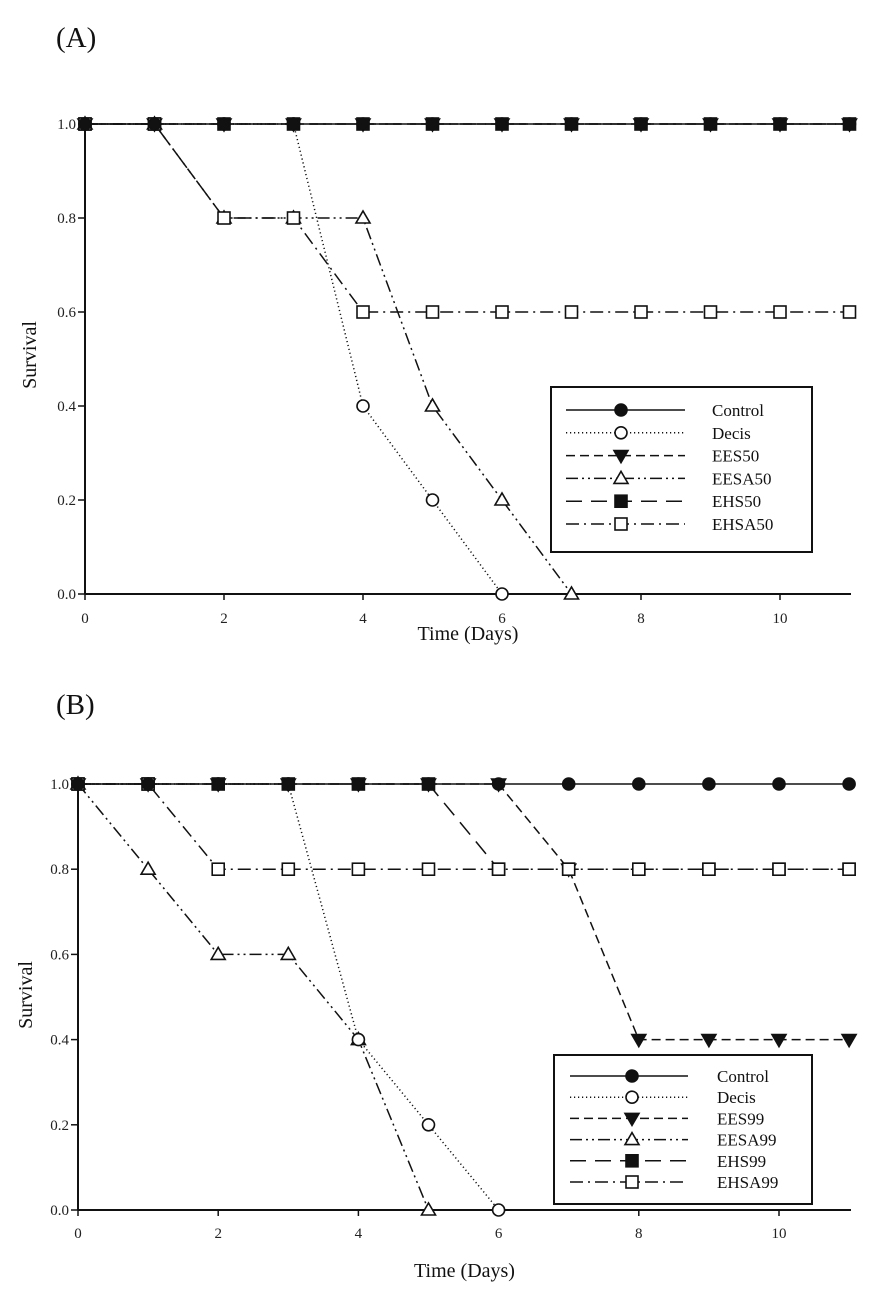  What do you see at coordinates (741, 1161) in the screenshot?
I see `legend-label-ehs99: EHS99` at bounding box center [741, 1161].